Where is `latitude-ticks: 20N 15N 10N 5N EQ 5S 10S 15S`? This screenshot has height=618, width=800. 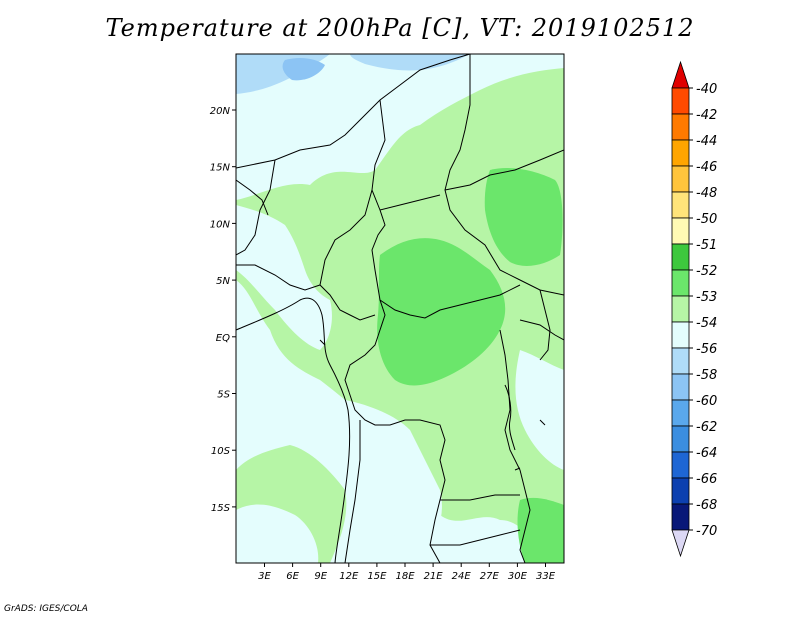
latitude-ticks: 20N 15N 10N 5N EQ 5S 10S 15S is located at coordinates (223, 310).